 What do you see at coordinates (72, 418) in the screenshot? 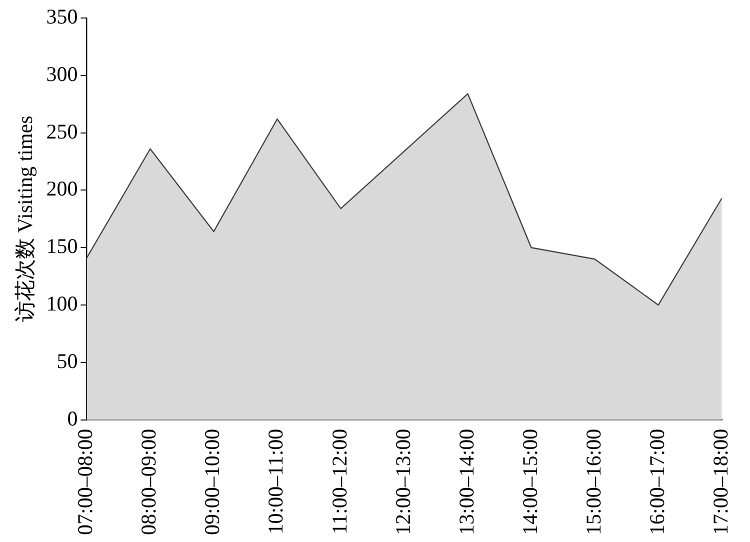
I see `y-tick-label: 0` at bounding box center [72, 418].